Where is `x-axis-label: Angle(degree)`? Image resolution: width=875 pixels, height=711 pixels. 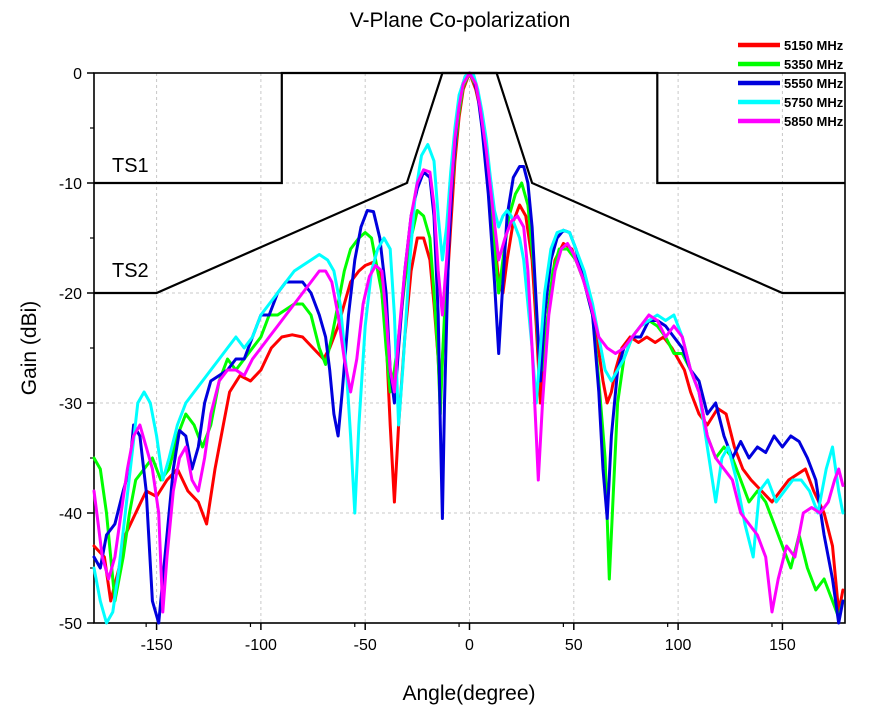
x-axis-label: Angle(degree) is located at coordinates (468, 693).